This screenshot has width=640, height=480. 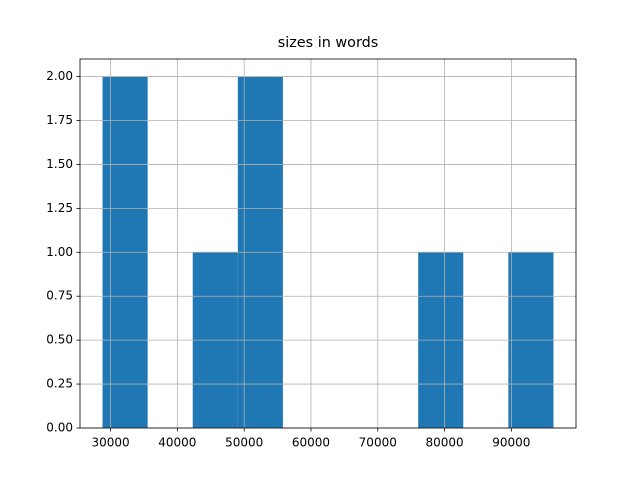 I want to click on y-tick-label: 1.50, so click(x=59, y=164).